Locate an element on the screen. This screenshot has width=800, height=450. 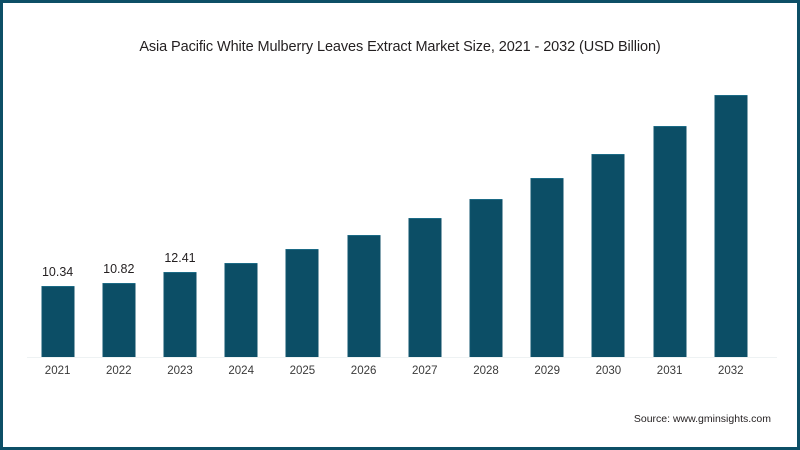
bar-slot-2025 is located at coordinates (302, 215).